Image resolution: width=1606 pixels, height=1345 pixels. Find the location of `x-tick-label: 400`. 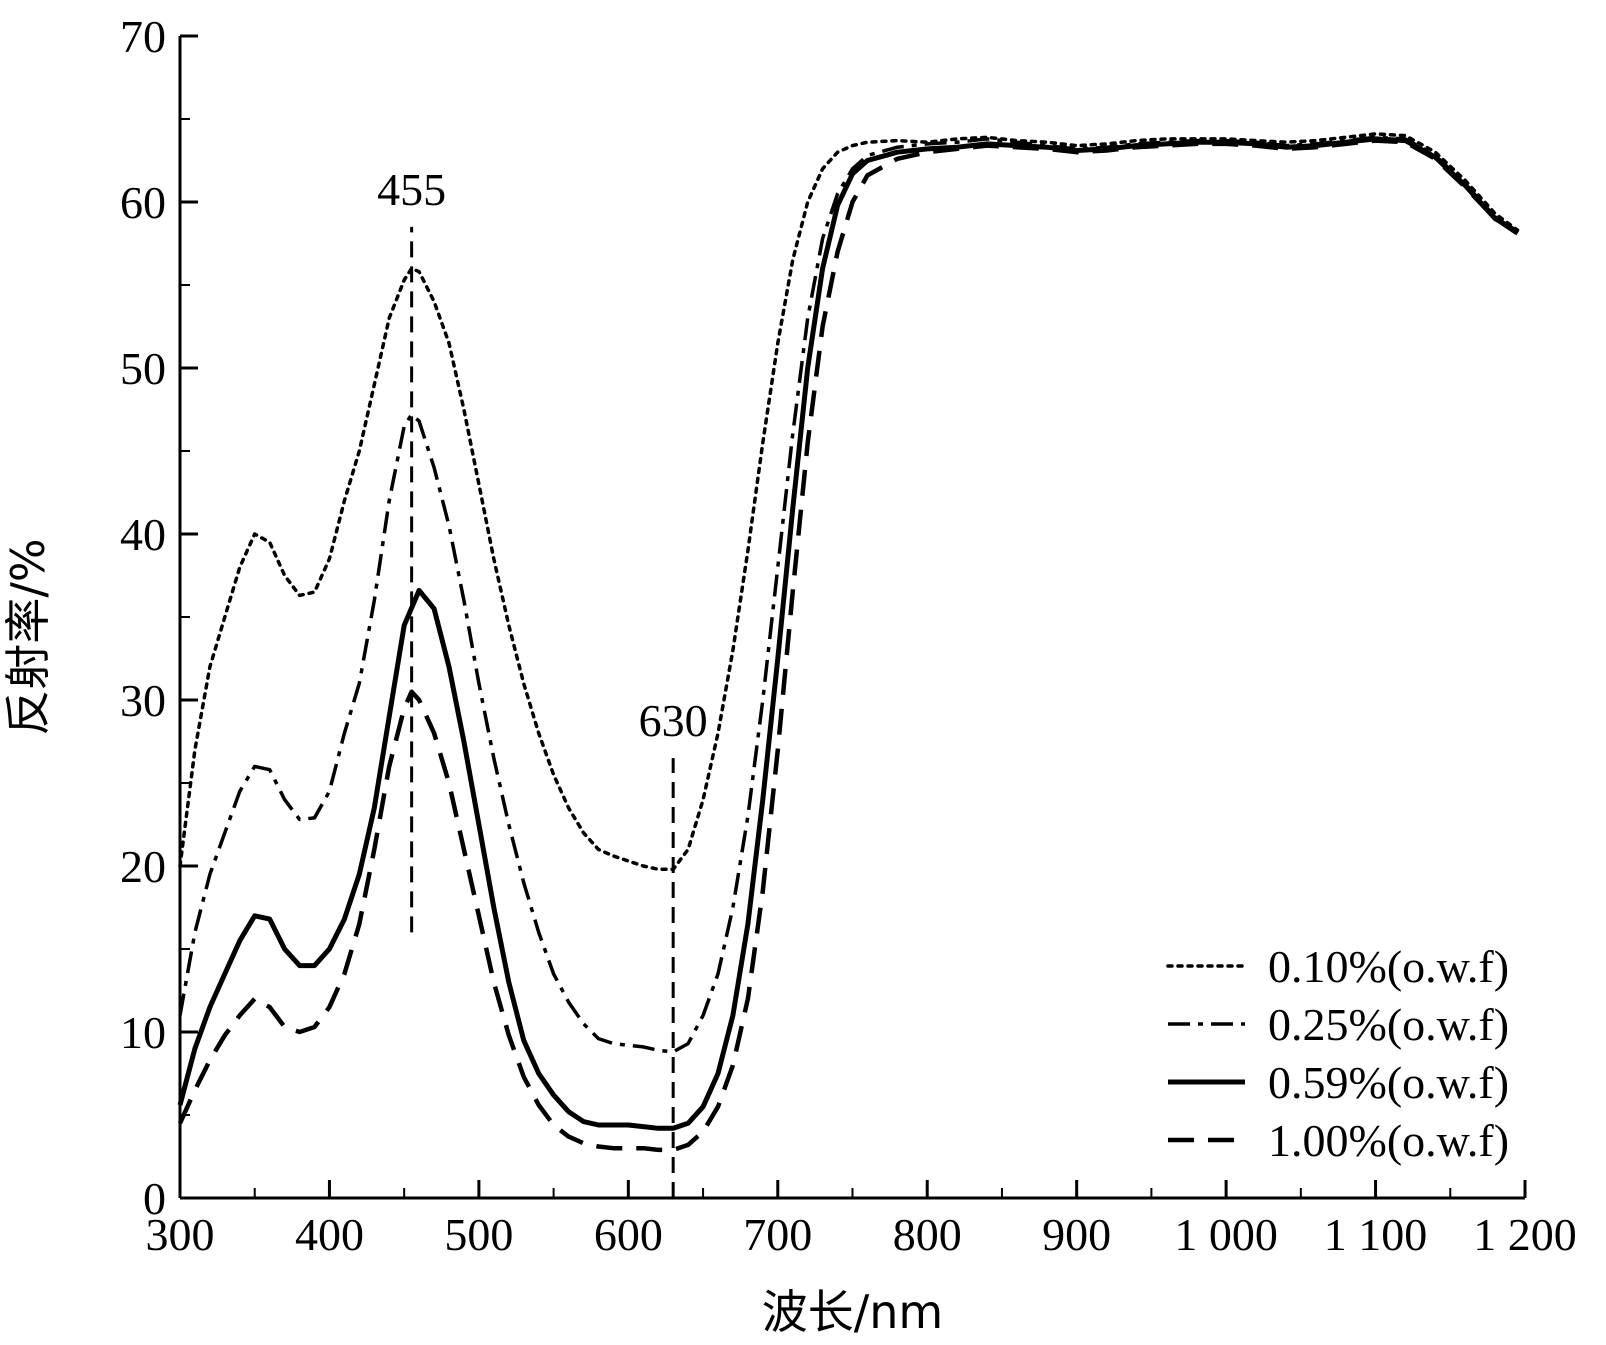

x-tick-label: 400 is located at coordinates (329, 1234).